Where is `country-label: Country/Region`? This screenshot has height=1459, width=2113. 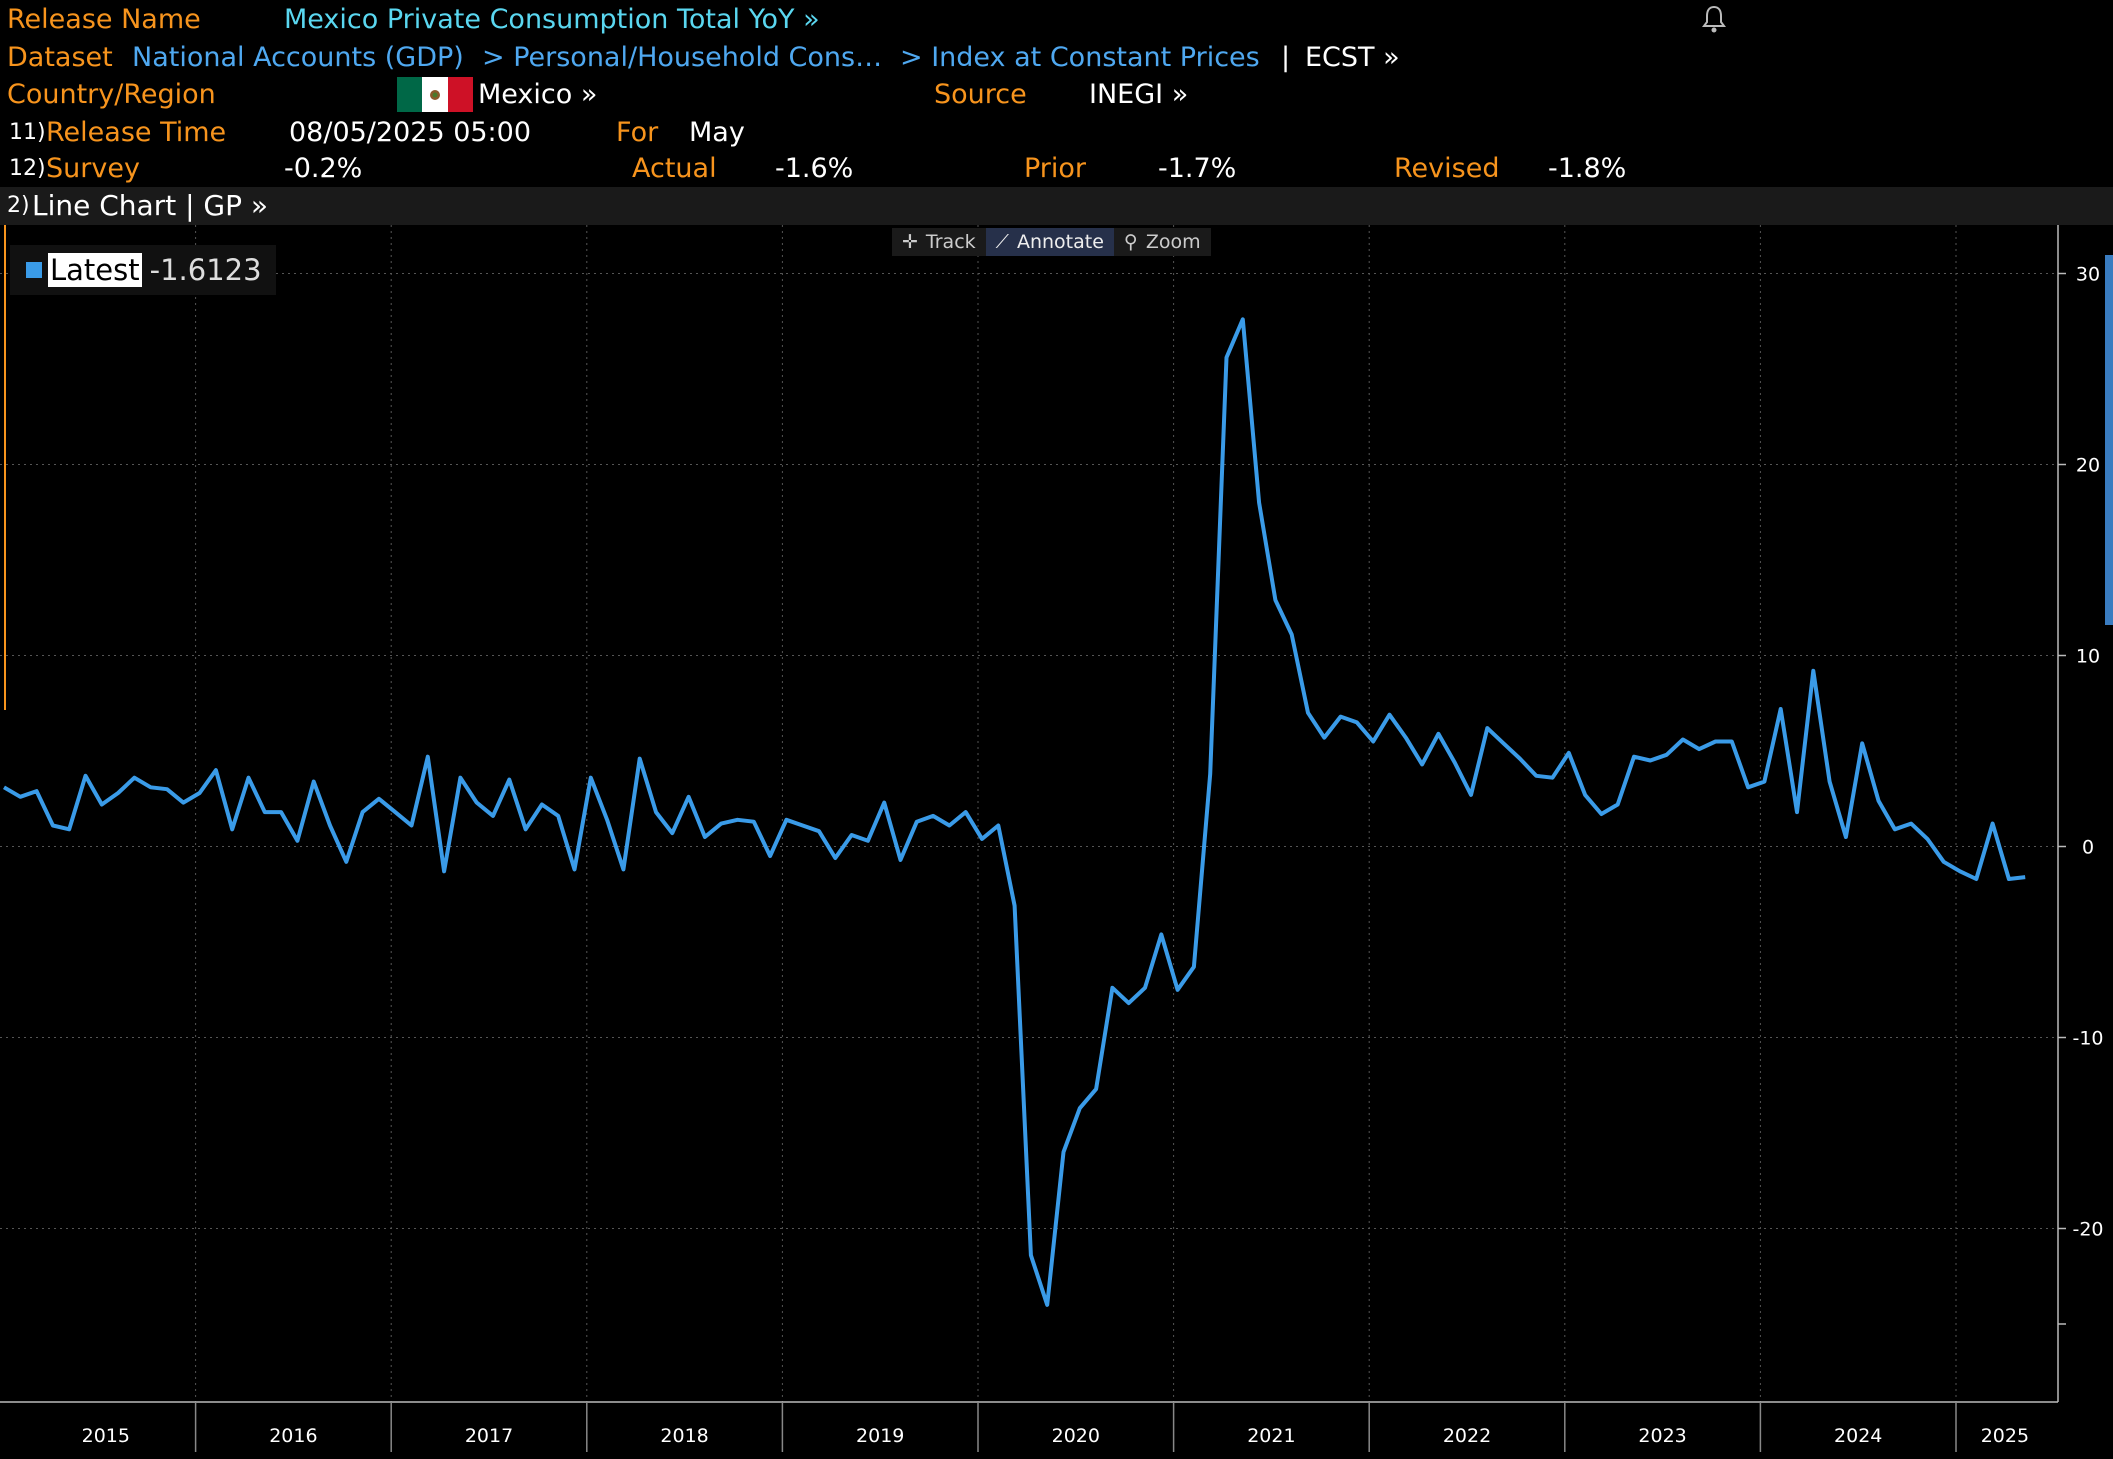
country-label: Country/Region is located at coordinates (111, 94).